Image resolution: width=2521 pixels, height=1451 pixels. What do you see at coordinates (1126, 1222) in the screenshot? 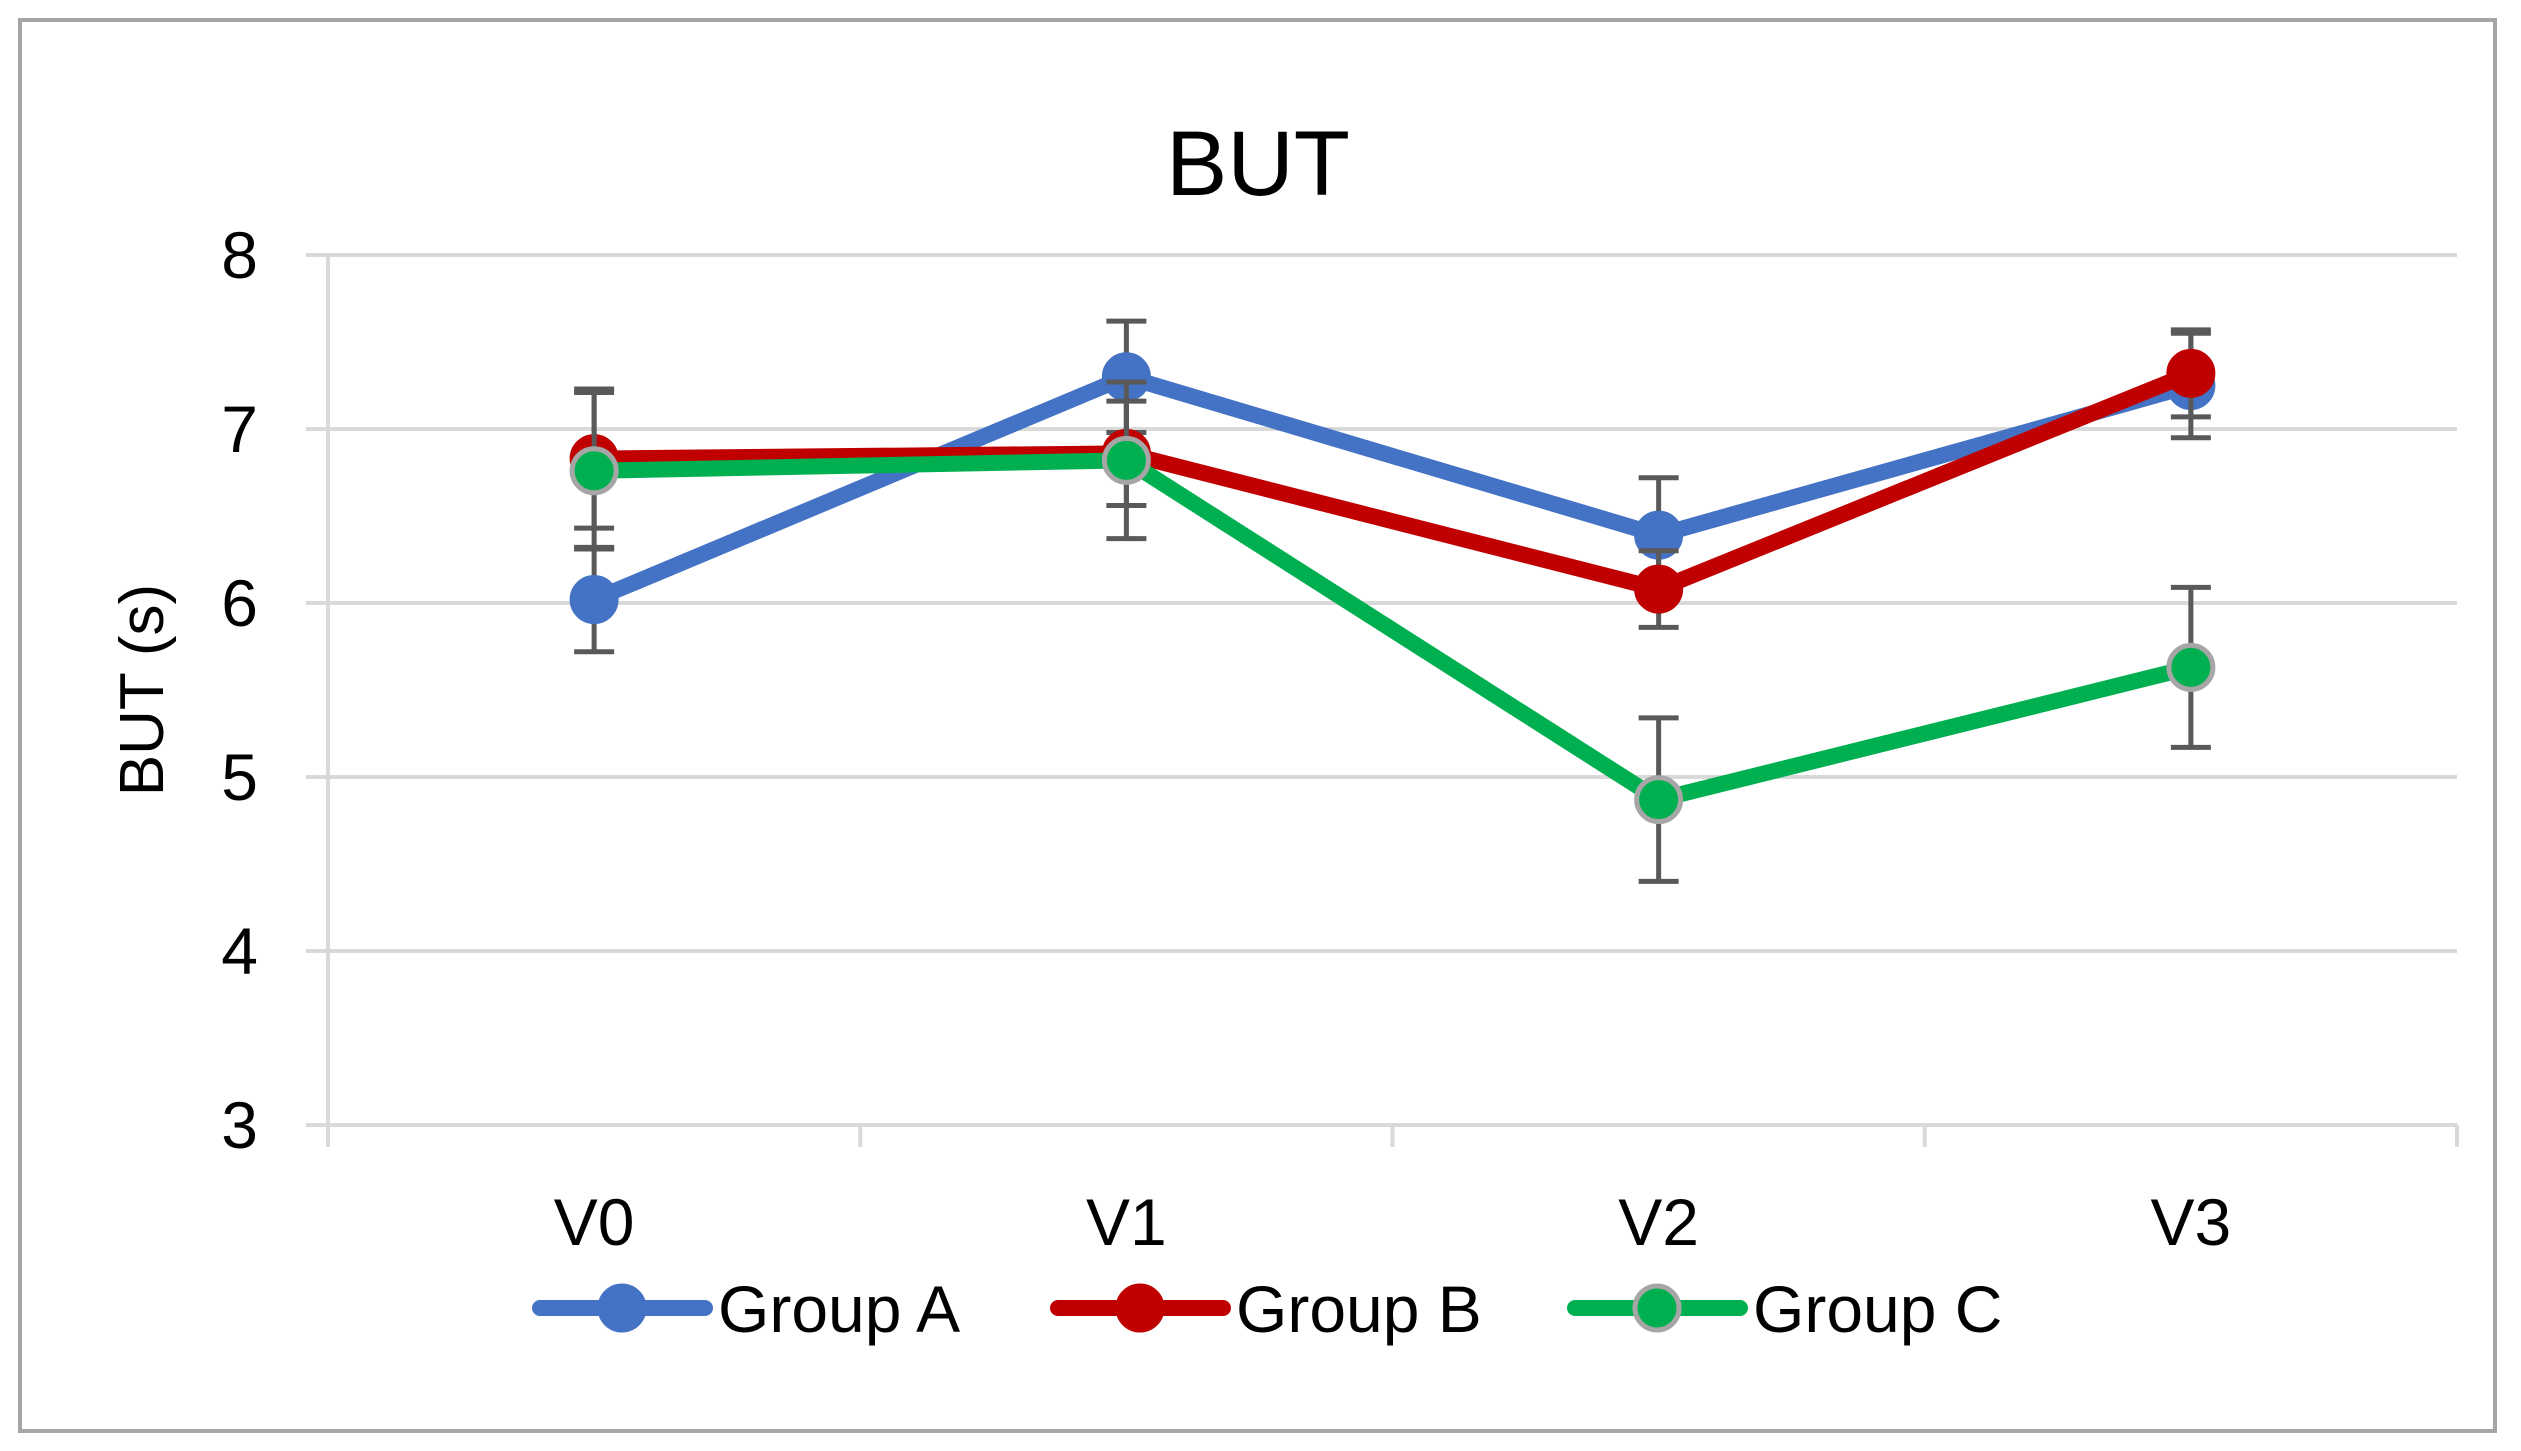
I see `x-tick-label-v1: V1` at bounding box center [1126, 1222].